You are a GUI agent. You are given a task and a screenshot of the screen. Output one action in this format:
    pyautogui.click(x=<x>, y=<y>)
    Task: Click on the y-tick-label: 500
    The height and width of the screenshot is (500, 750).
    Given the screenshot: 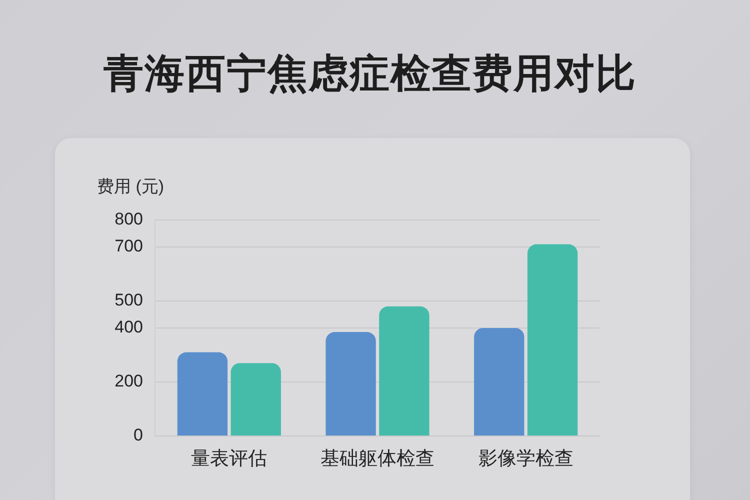 What is the action you would take?
    pyautogui.click(x=128, y=300)
    